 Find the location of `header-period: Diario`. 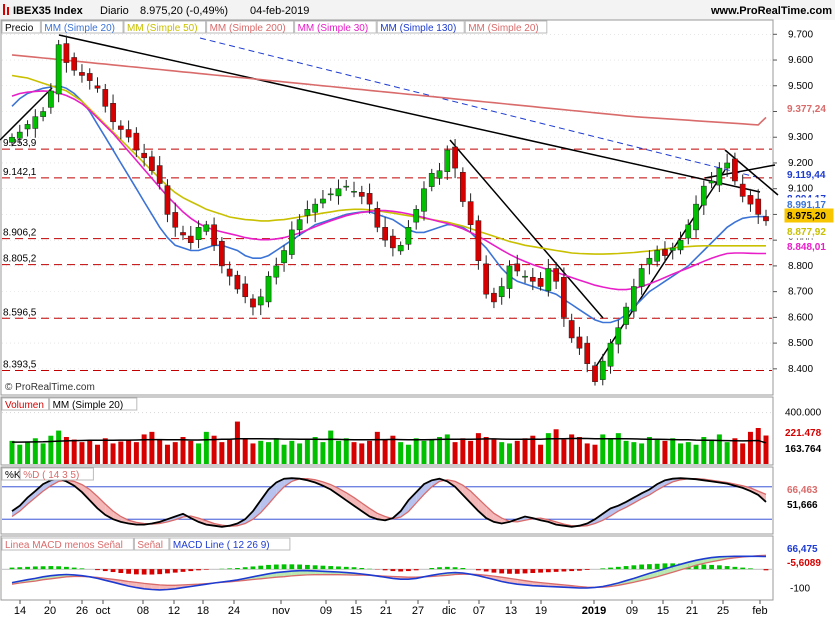

header-period: Diario is located at coordinates (114, 11).